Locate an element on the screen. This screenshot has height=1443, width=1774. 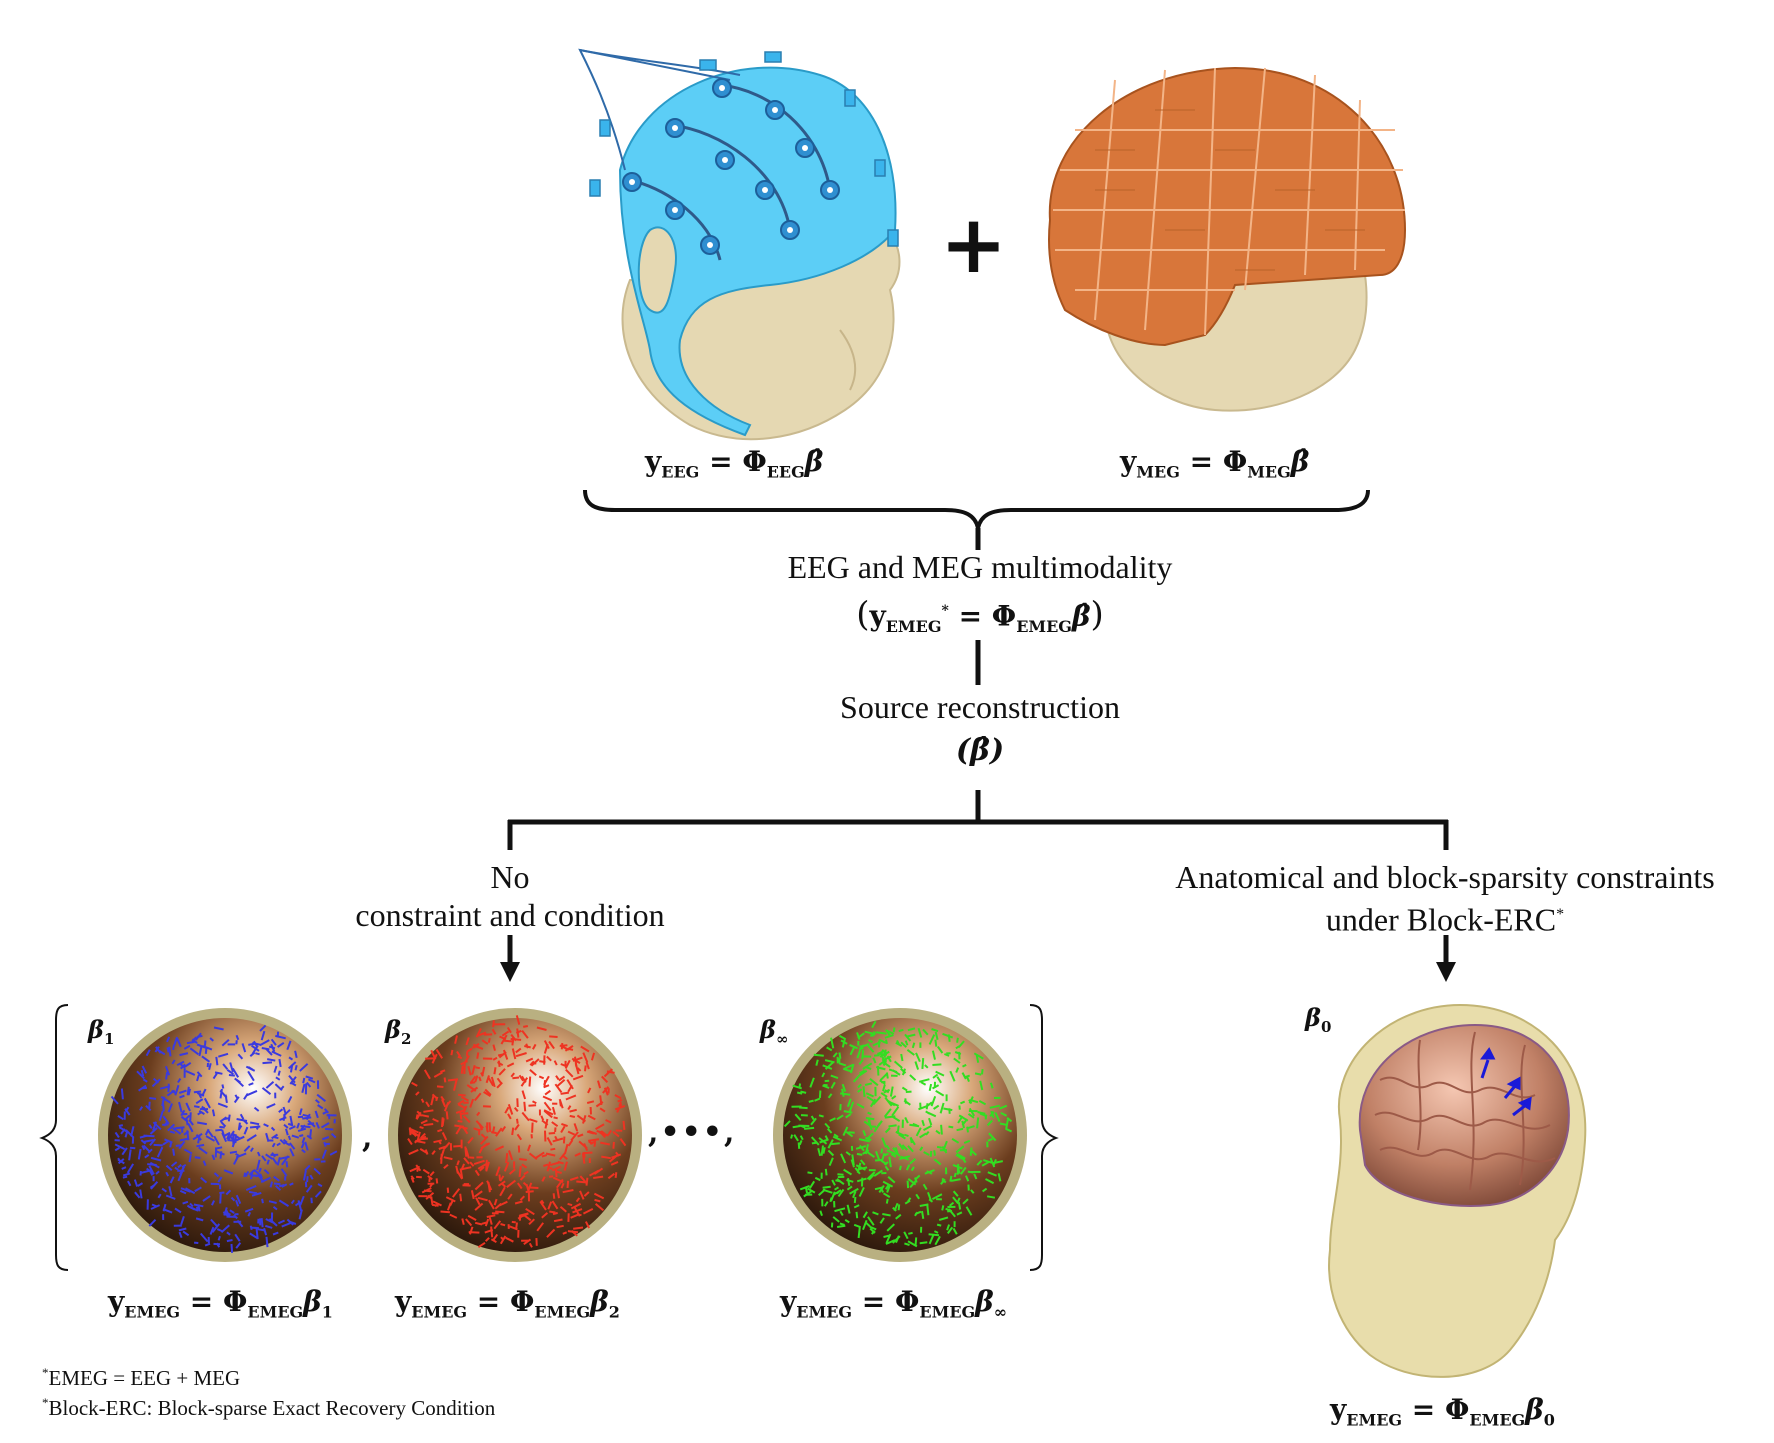
plus-sign: + is located at coordinates (974, 244).